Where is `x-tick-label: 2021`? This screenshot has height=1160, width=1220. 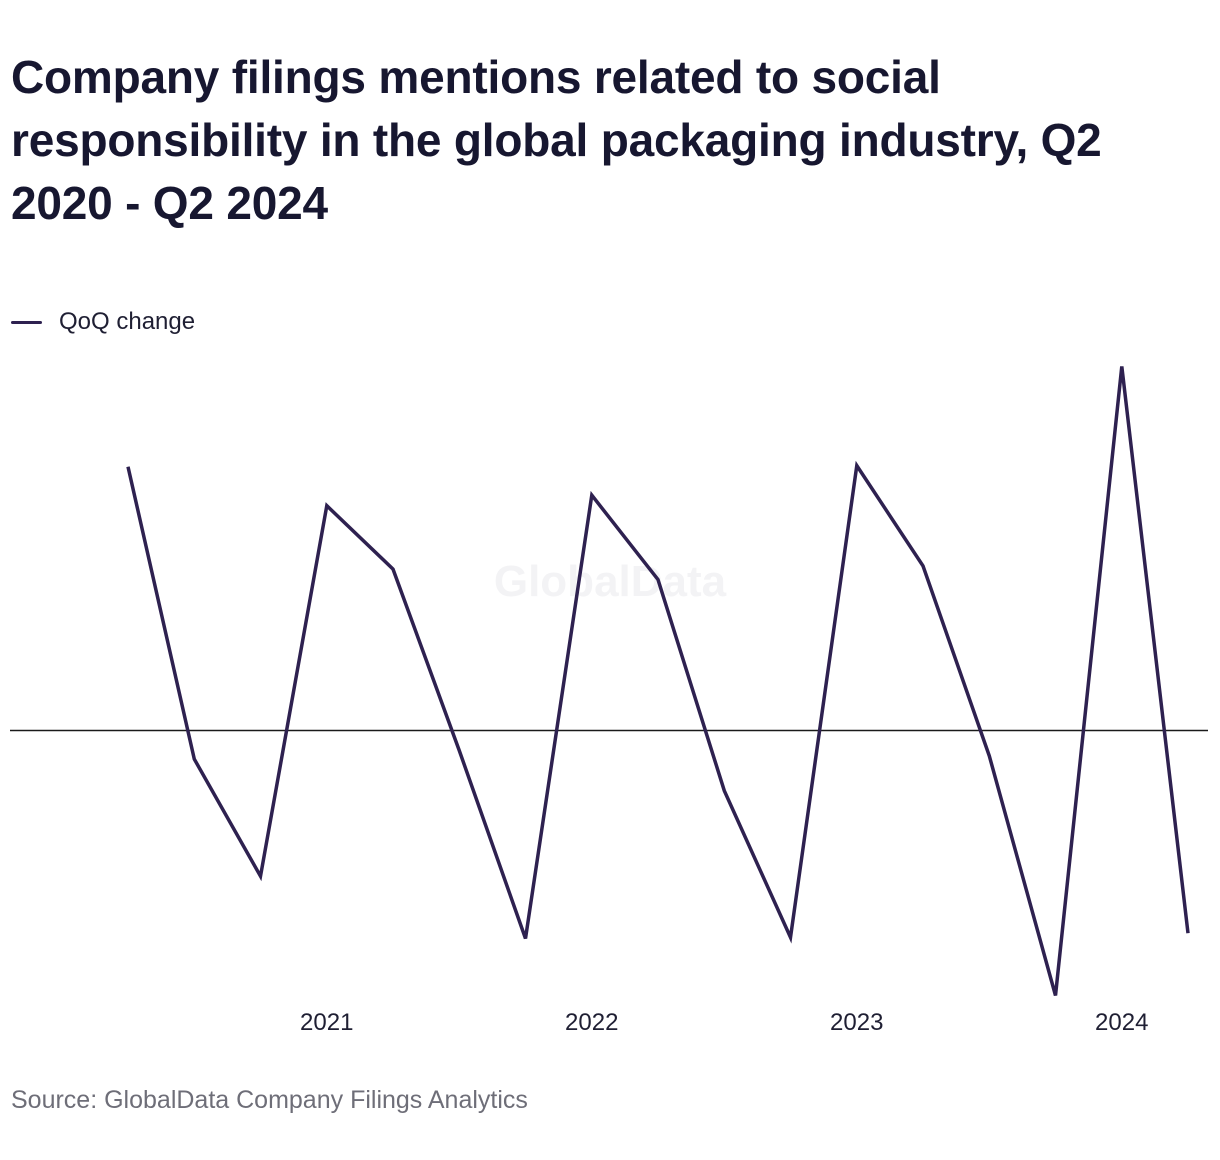 x-tick-label: 2021 is located at coordinates (326, 1022).